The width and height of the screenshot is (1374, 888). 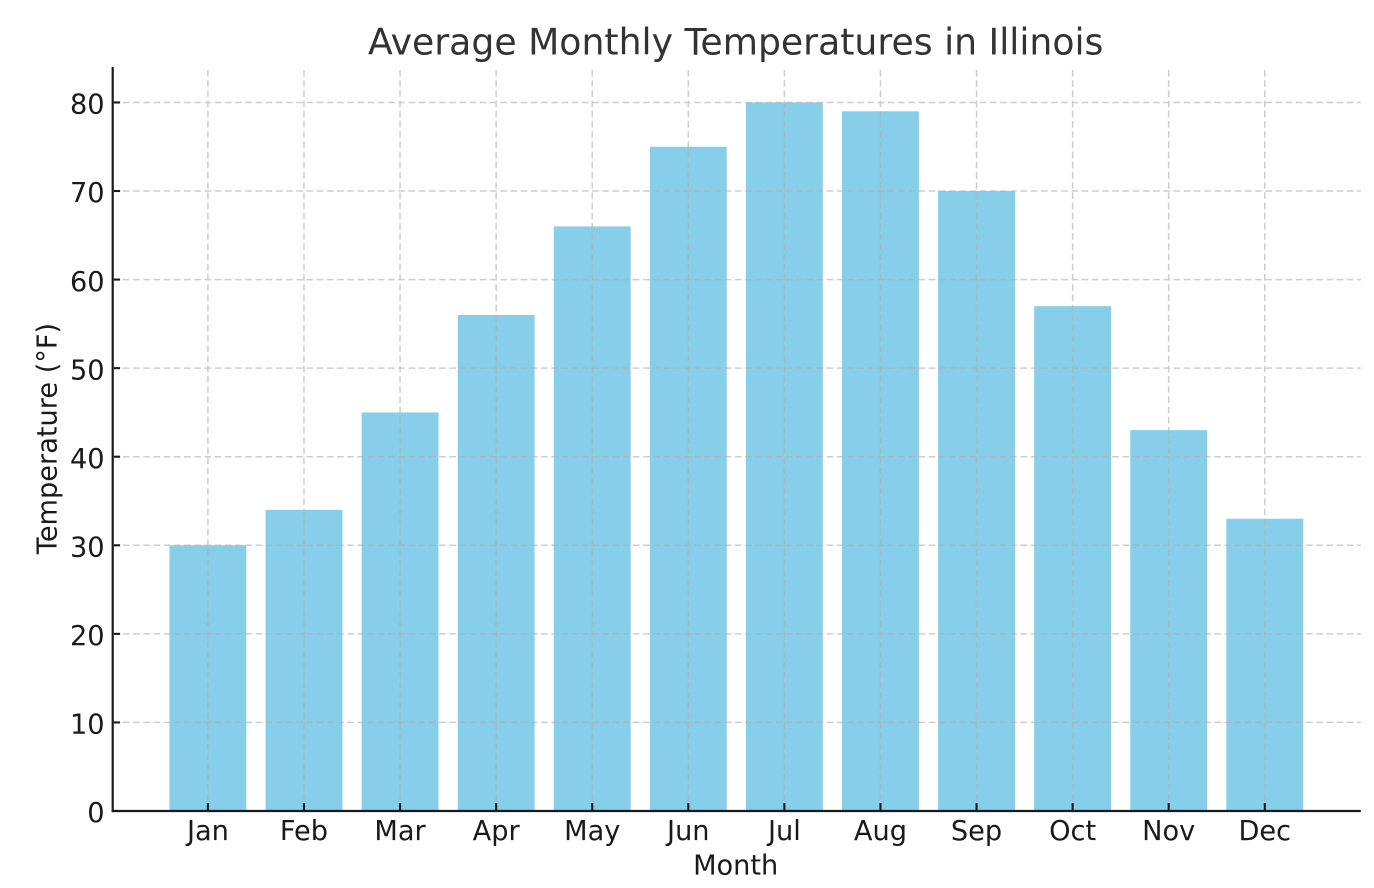 I want to click on xtick-label-aug: Aug, so click(x=880, y=831).